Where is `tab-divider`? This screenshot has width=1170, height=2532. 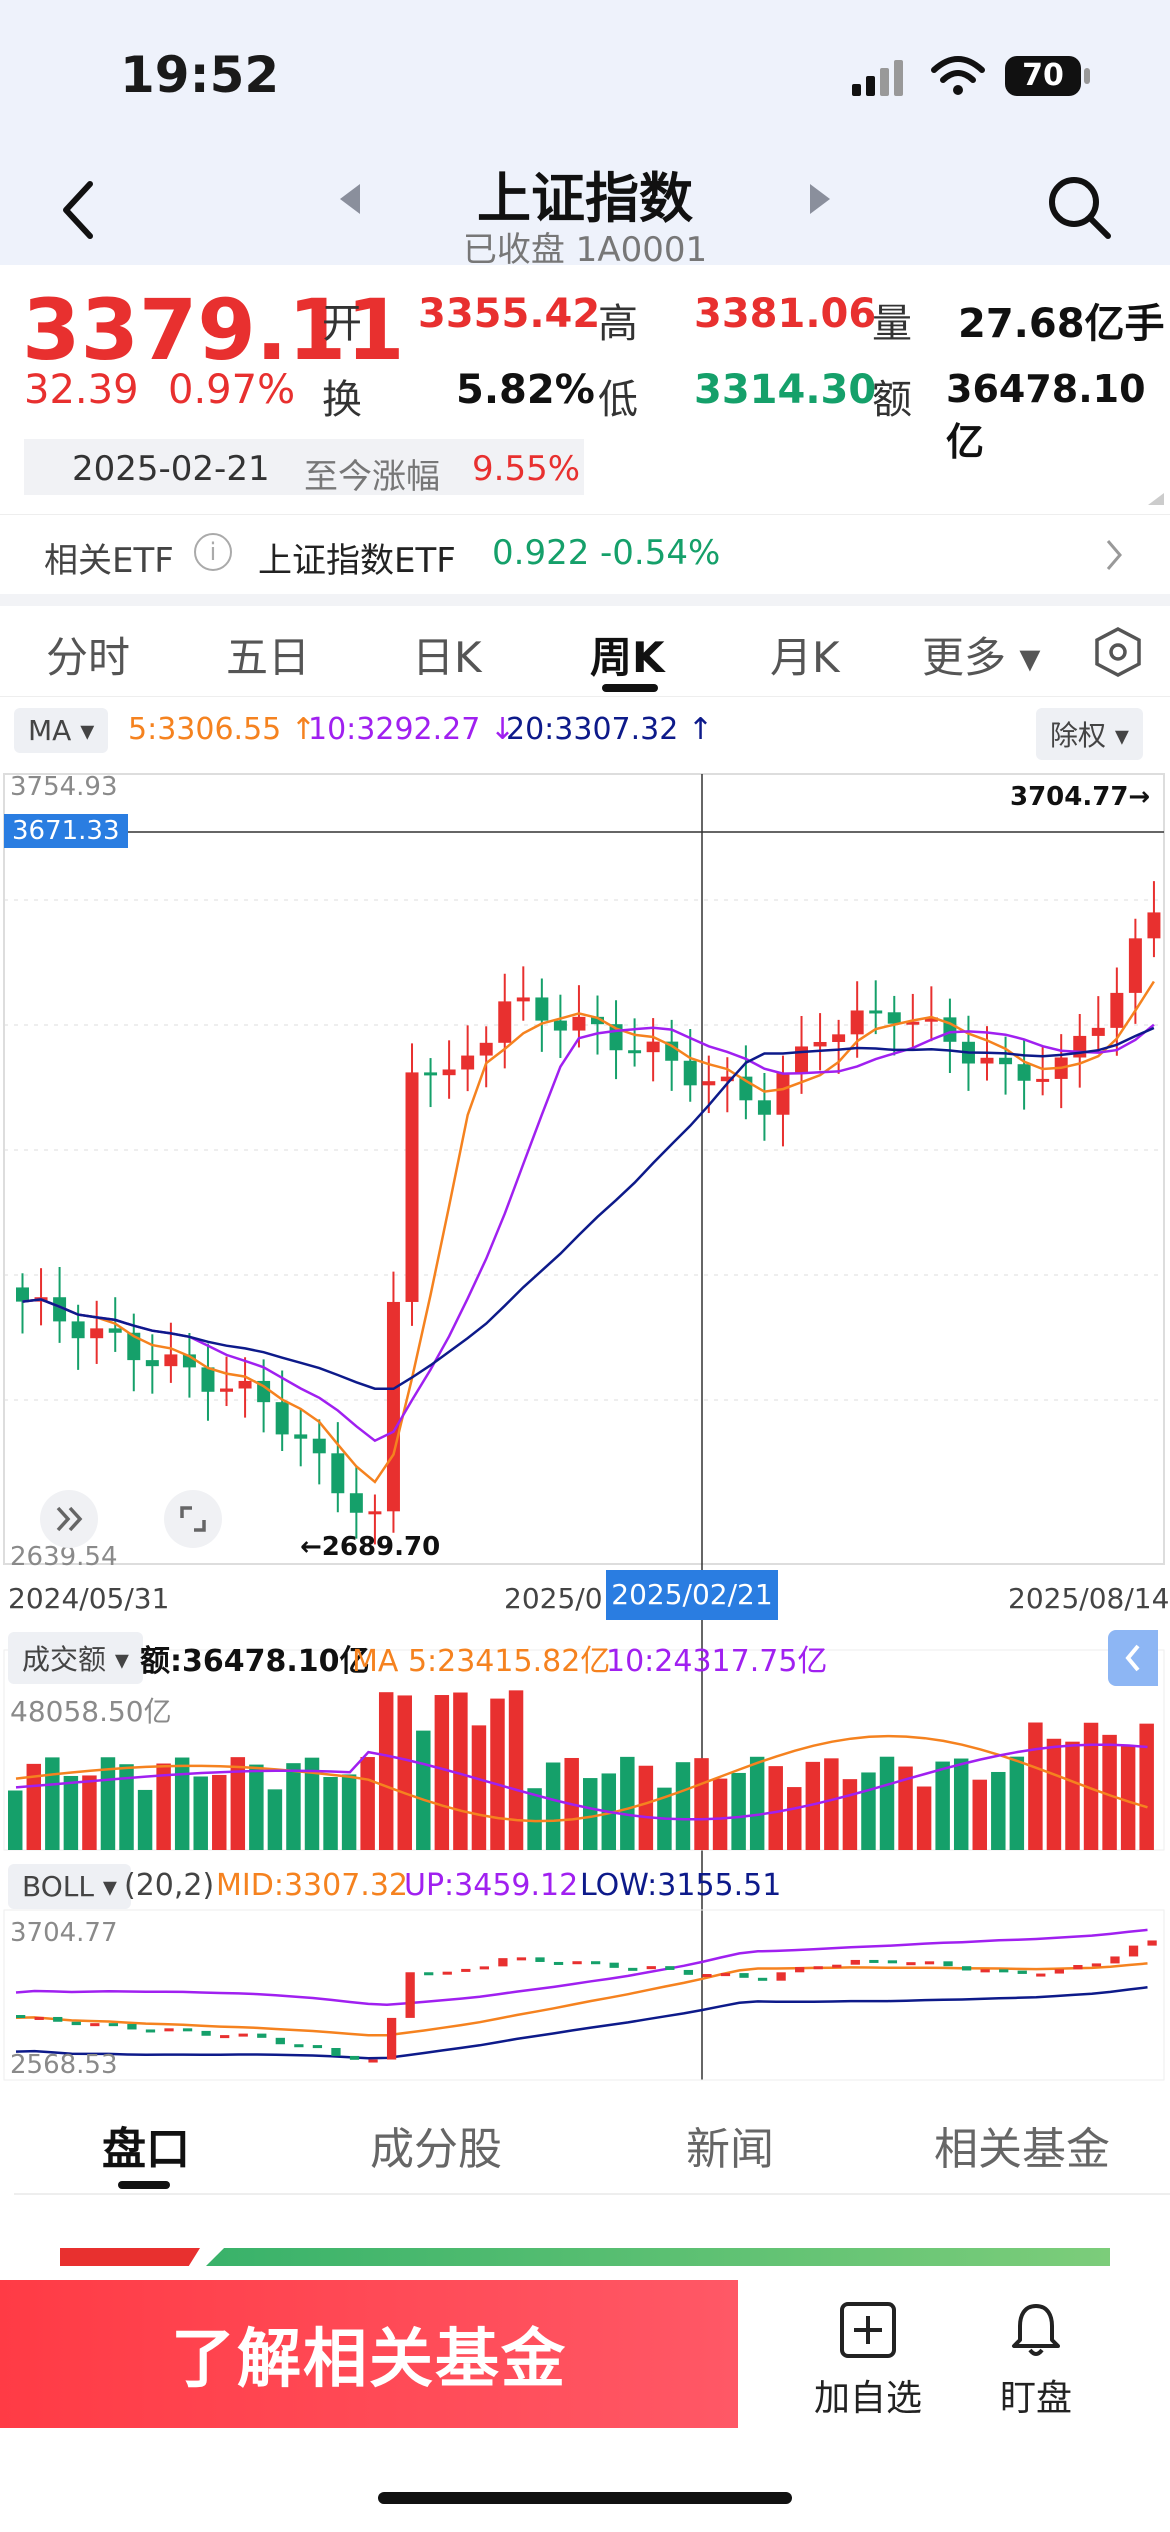
tab-divider is located at coordinates (592, 2194).